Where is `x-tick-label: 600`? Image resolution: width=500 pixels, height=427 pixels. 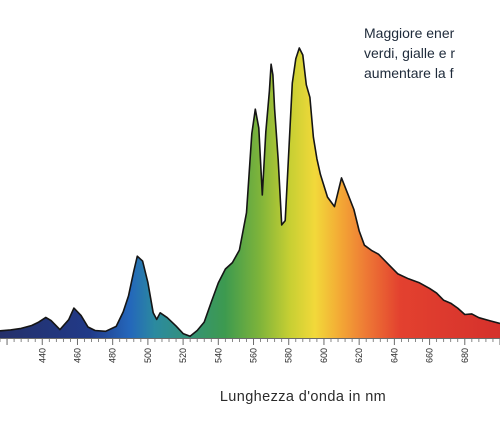 x-tick-label: 600 is located at coordinates (324, 355).